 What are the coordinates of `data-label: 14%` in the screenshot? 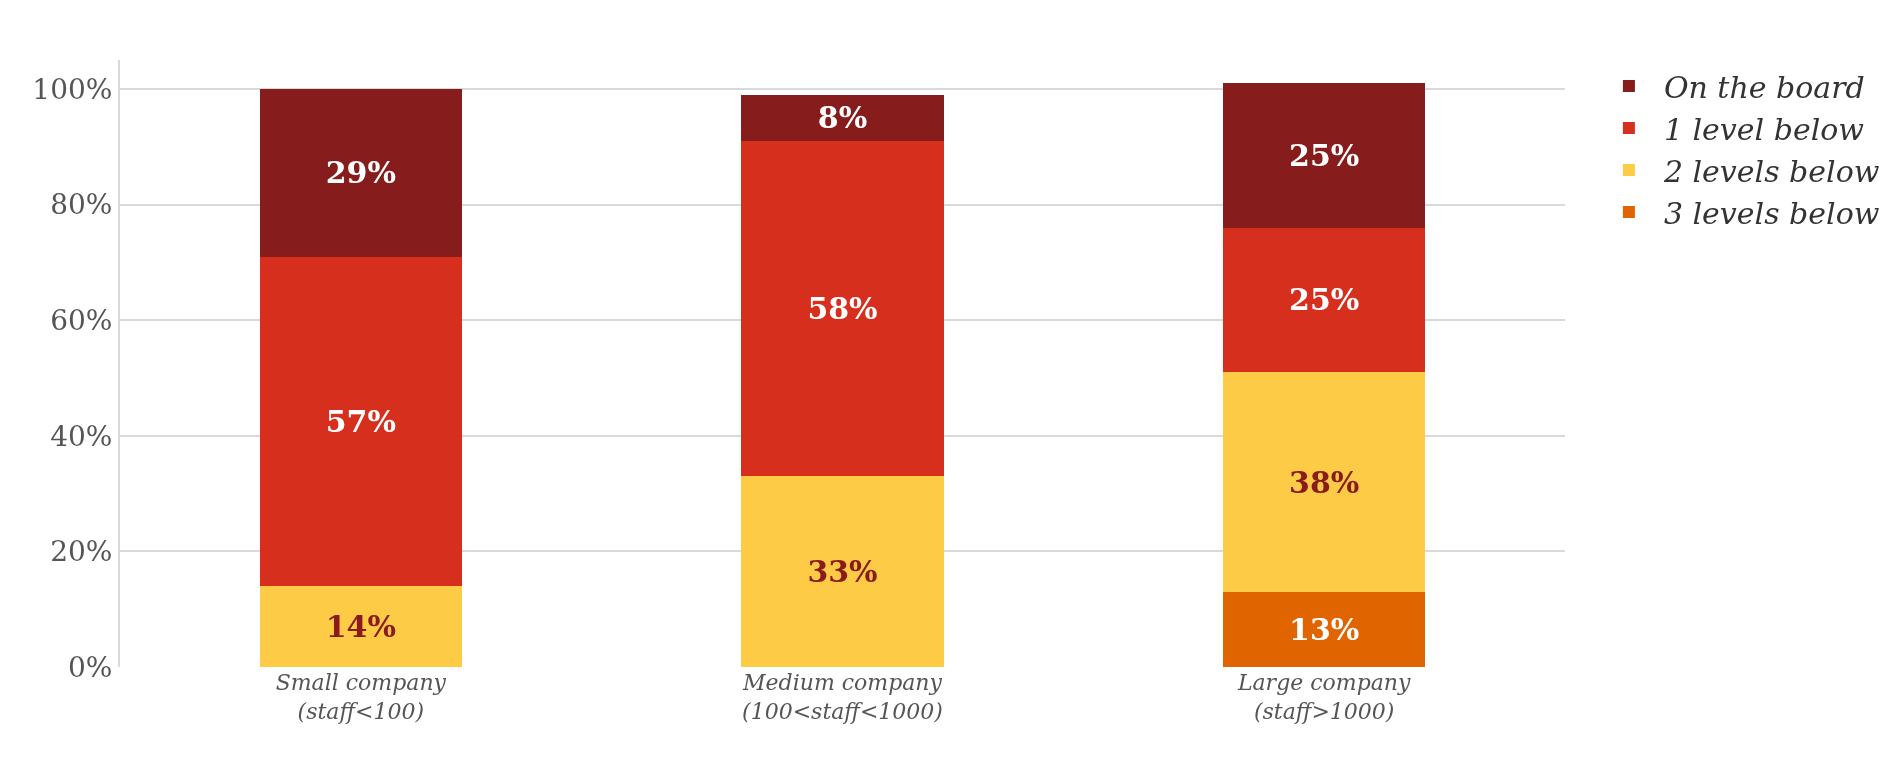 It's located at (360, 627).